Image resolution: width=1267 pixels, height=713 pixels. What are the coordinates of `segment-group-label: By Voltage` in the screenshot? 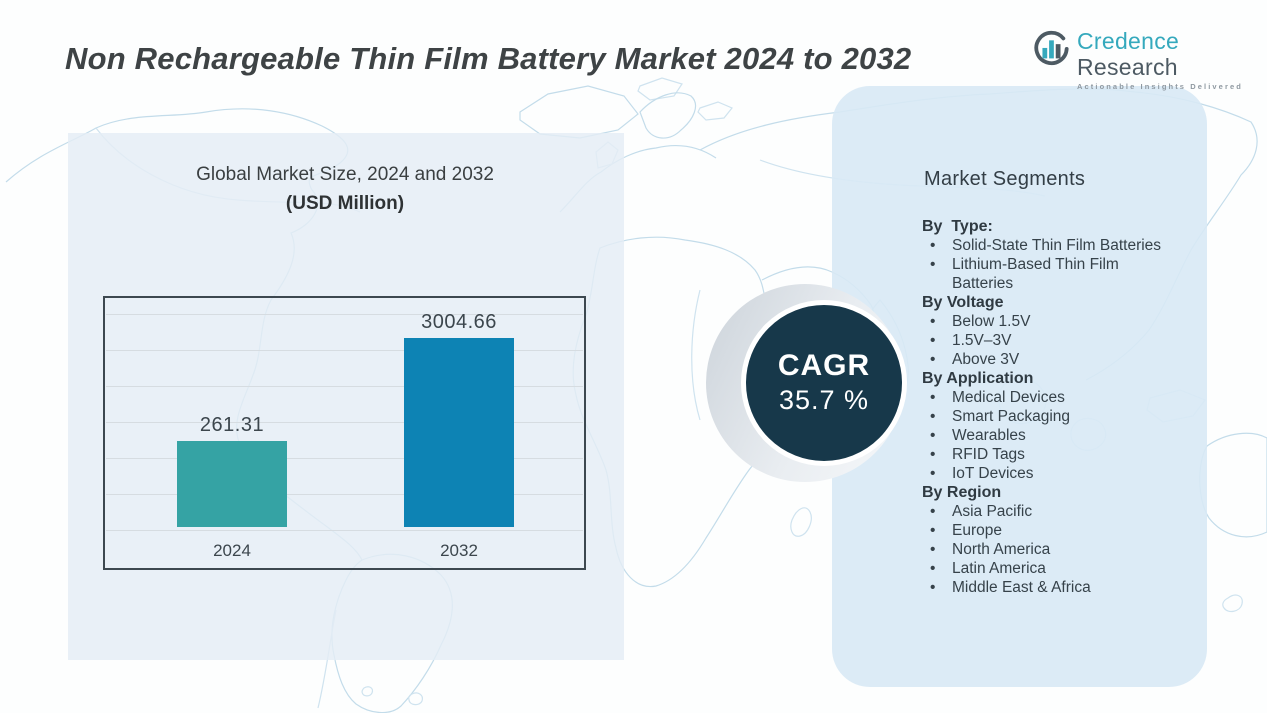 It's located at (963, 302).